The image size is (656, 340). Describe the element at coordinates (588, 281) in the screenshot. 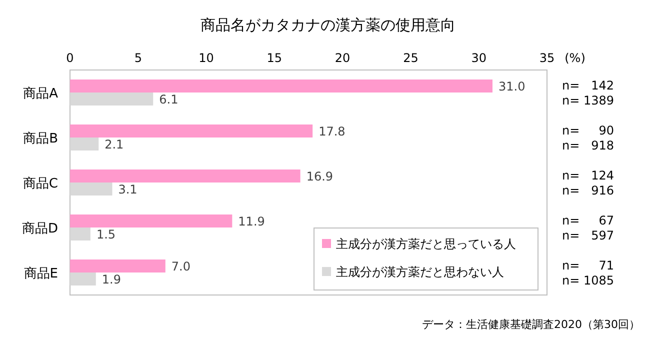

I see `text: n= 1085` at that location.